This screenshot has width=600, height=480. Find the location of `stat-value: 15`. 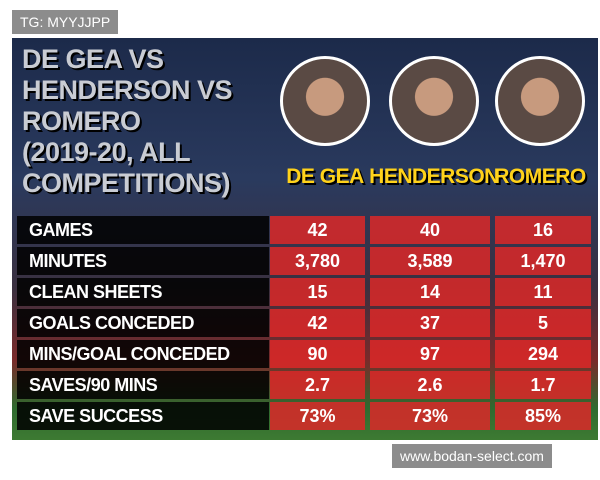

stat-value: 15 is located at coordinates (317, 292).